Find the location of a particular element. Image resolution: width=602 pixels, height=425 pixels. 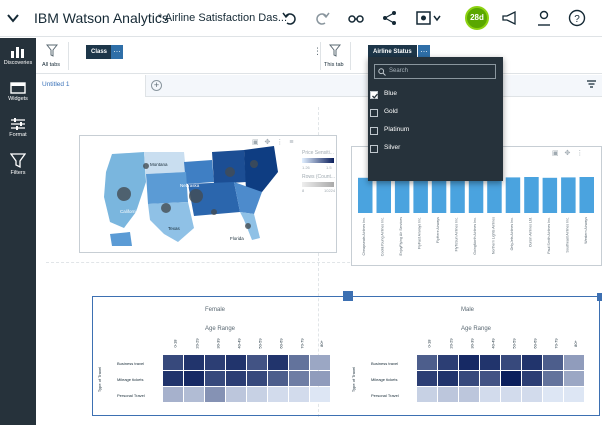

redo-icon is located at coordinates (322, 18).